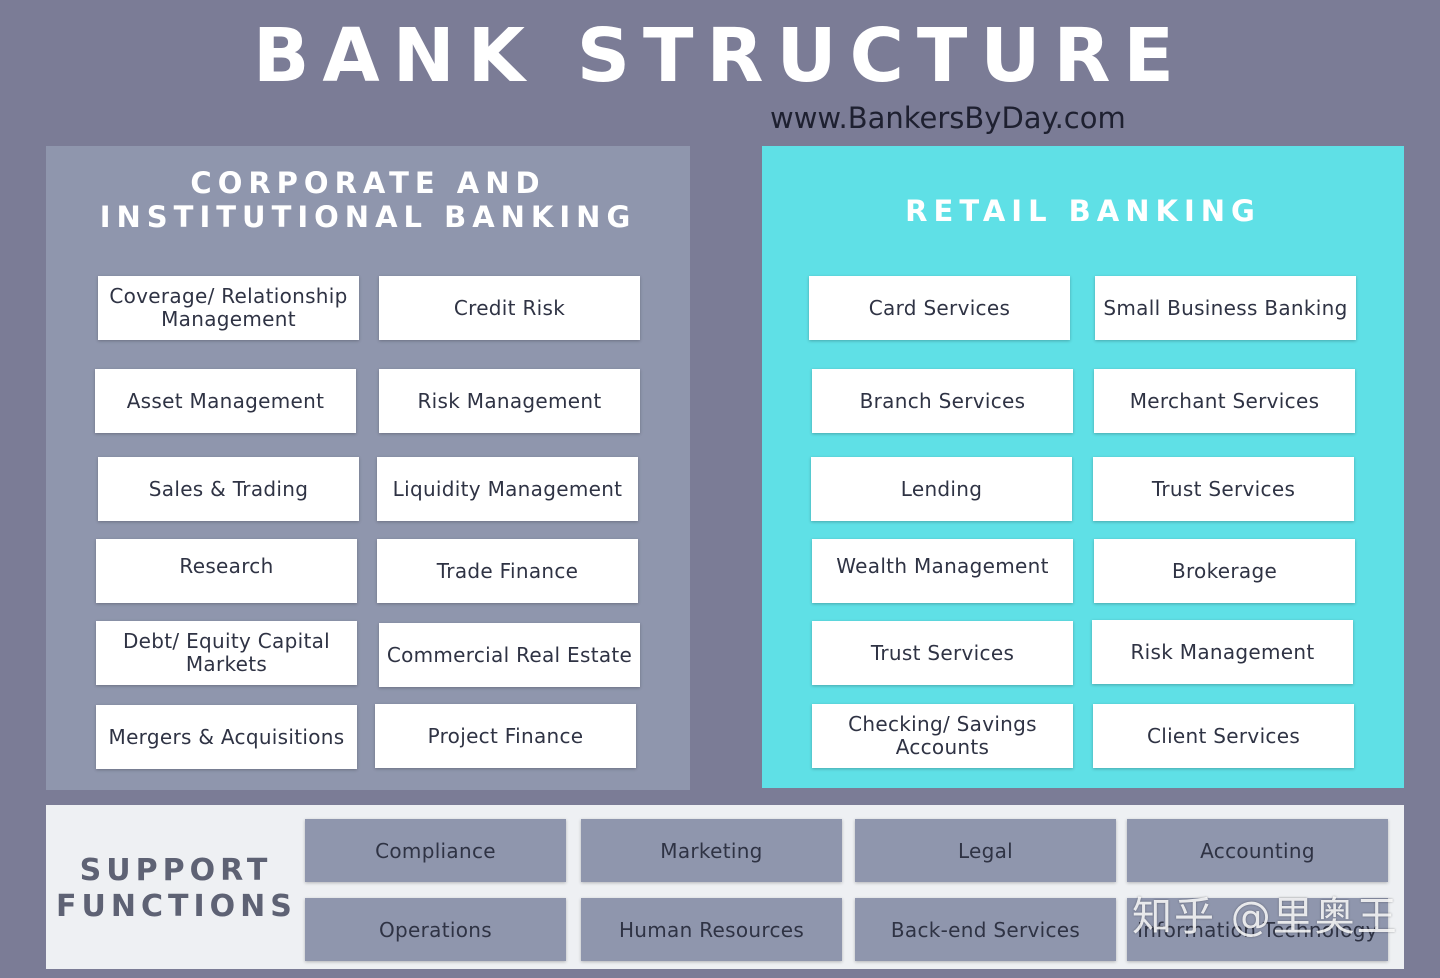 The image size is (1440, 978). Describe the element at coordinates (1225, 308) in the screenshot. I see `retail-box-small-business-banking: Small Business Banking` at that location.